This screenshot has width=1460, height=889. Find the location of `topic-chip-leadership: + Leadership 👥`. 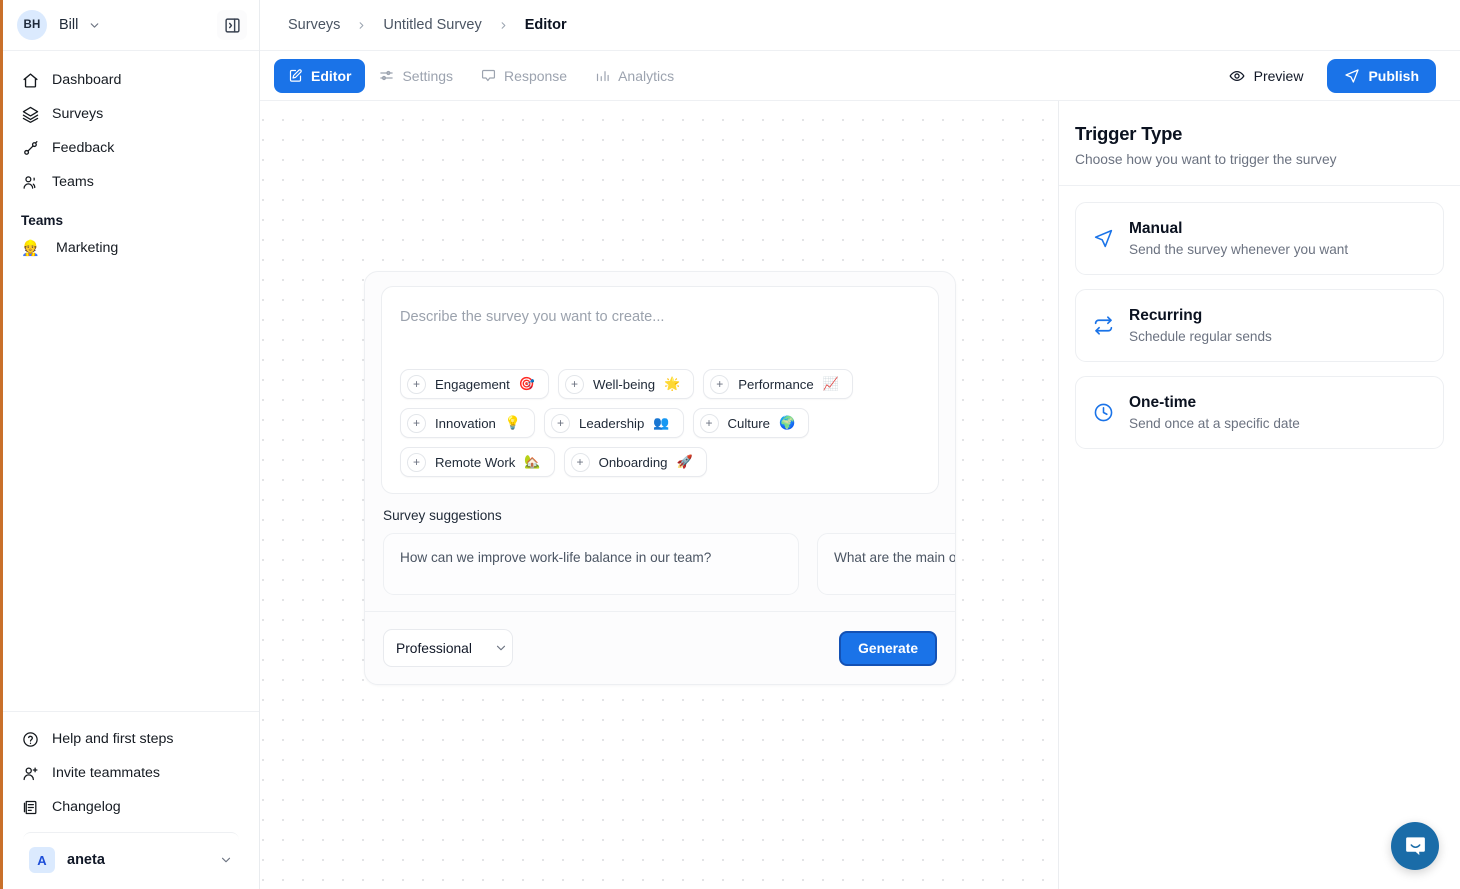

topic-chip-leadership: + Leadership 👥 is located at coordinates (614, 423).